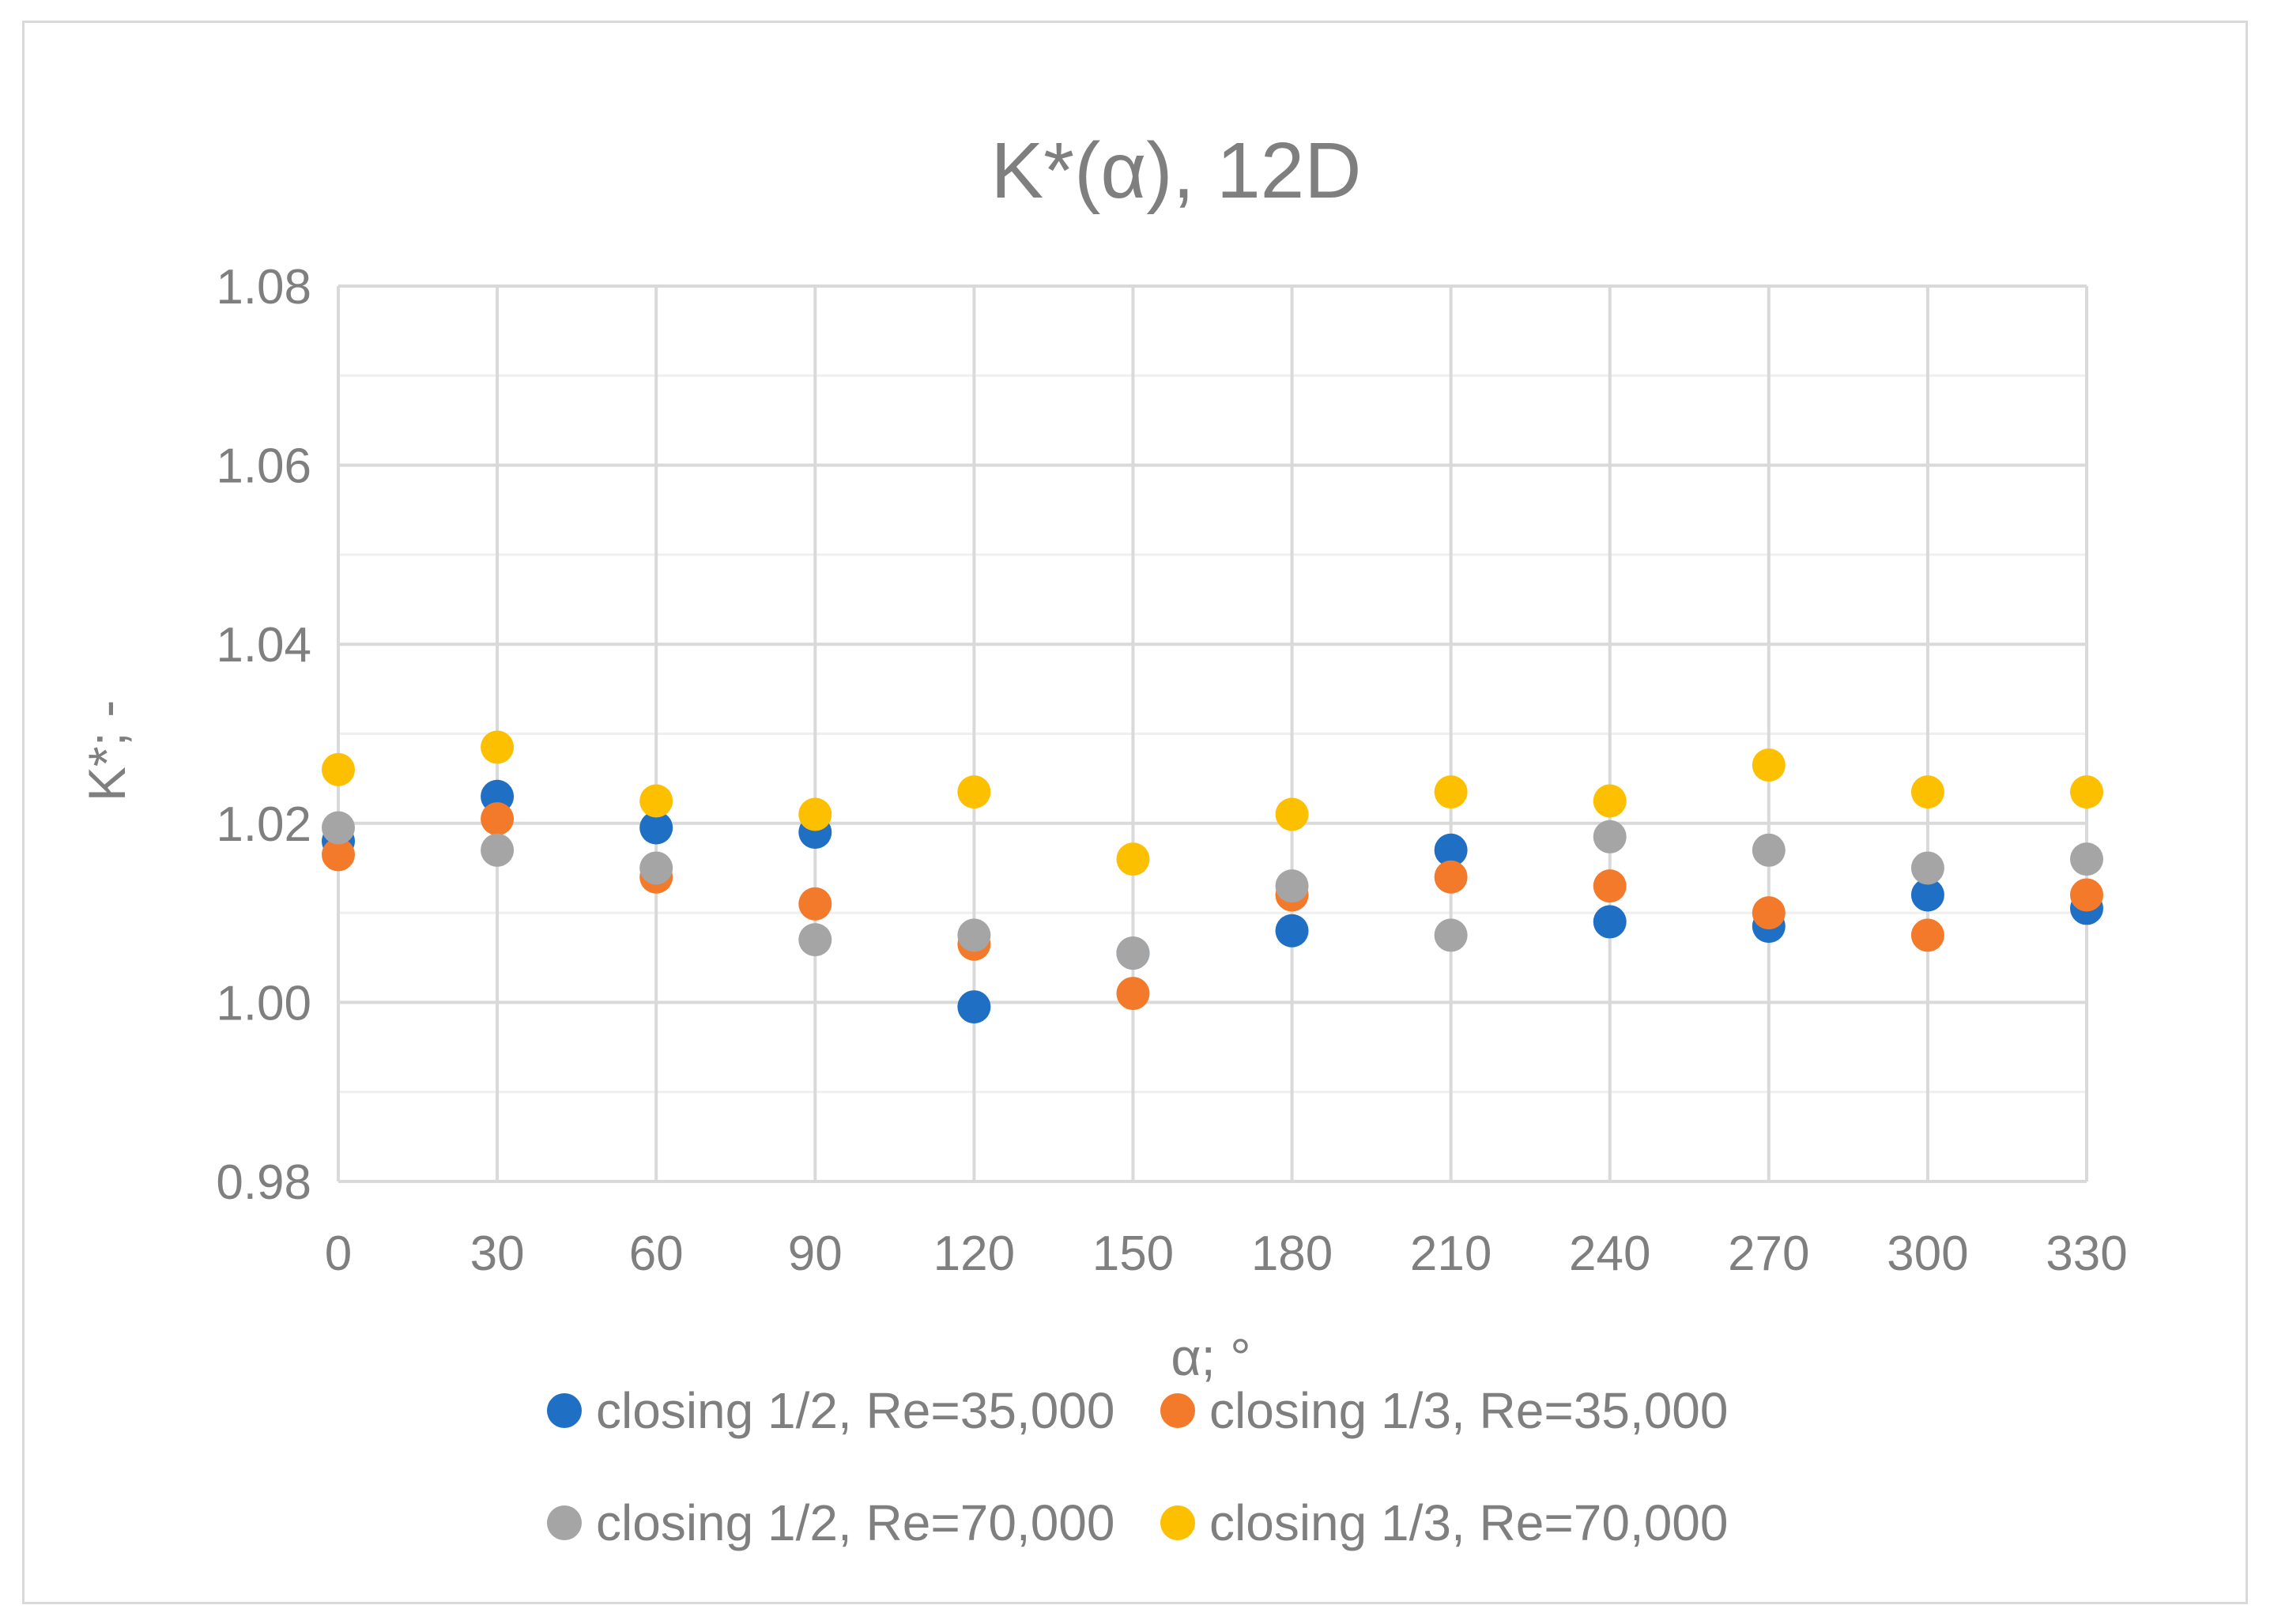 Image resolution: width=2274 pixels, height=1624 pixels. I want to click on x-tick-label: 0, so click(338, 1253).